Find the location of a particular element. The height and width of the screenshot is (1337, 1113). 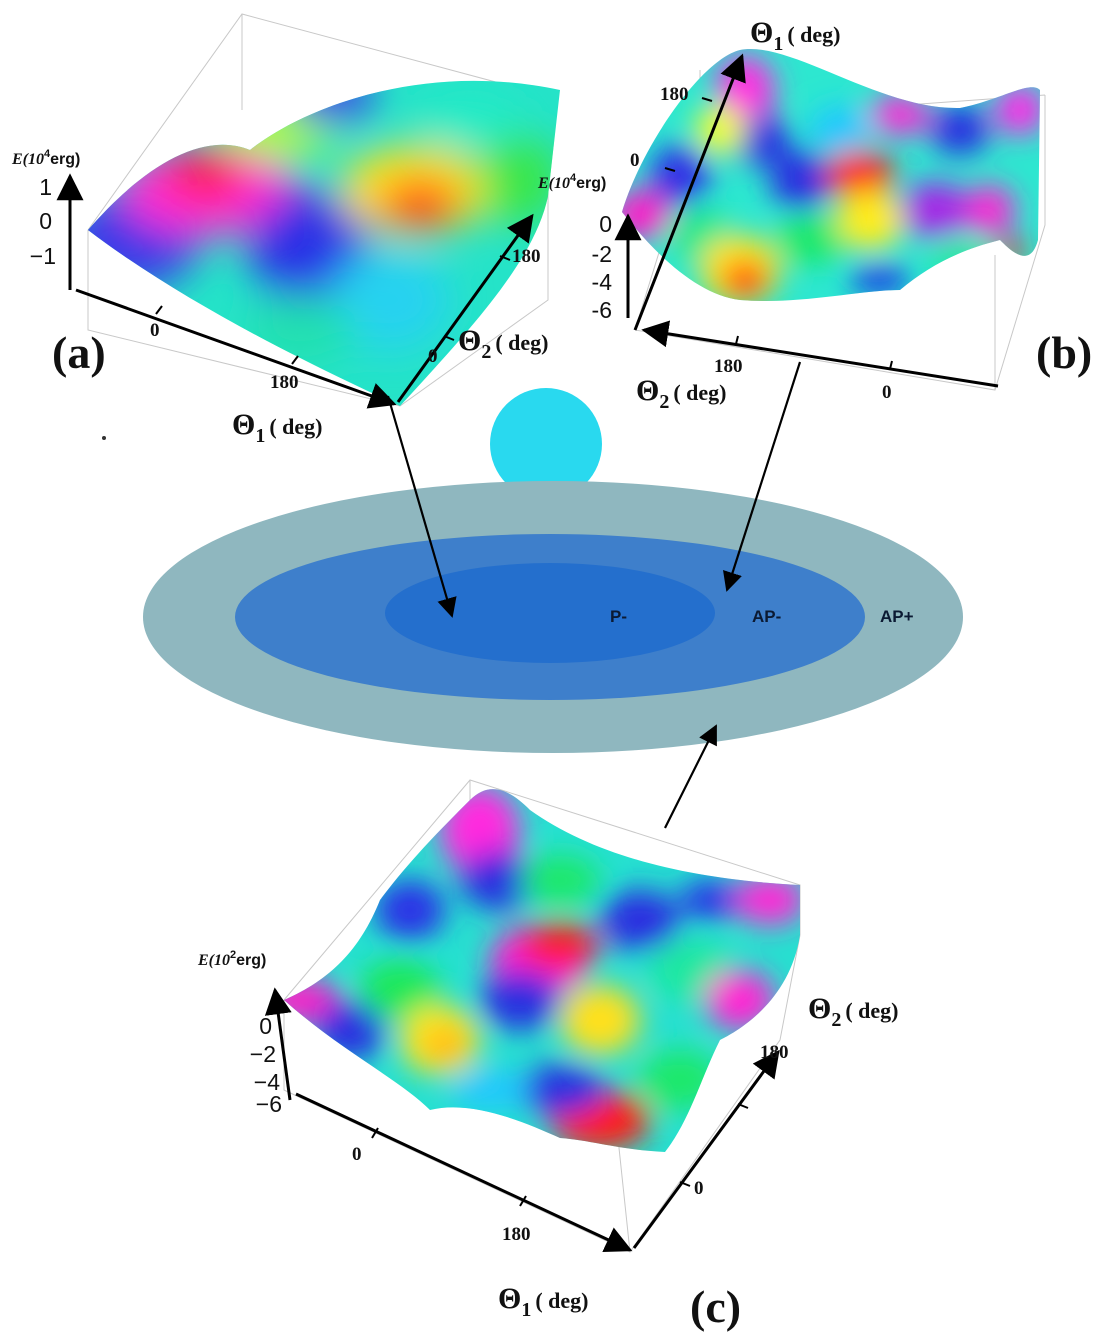

panel-b-theta2-axis is located at coordinates (820, 354).